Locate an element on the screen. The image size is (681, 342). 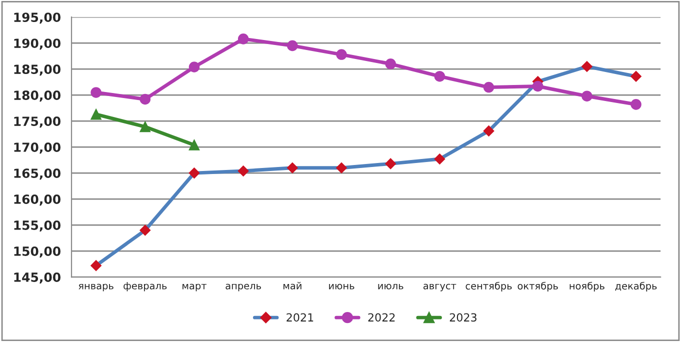
y-tick-label: 150,00 is located at coordinates (37, 252).